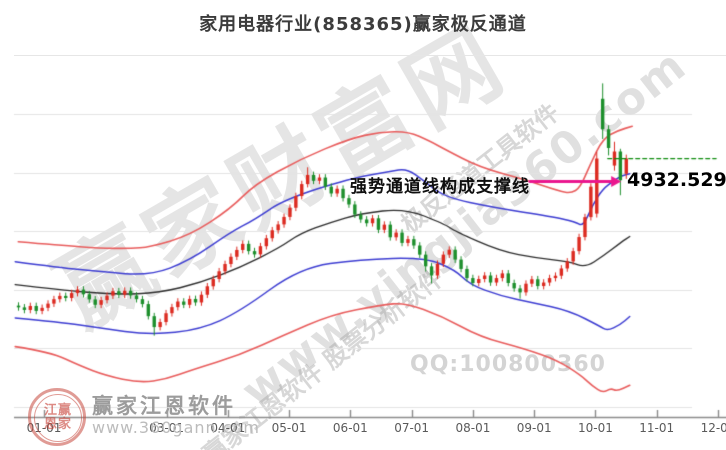 The image size is (726, 450). Describe the element at coordinates (57, 410) in the screenshot. I see `brand-seal-text-row1: 江赢` at that location.